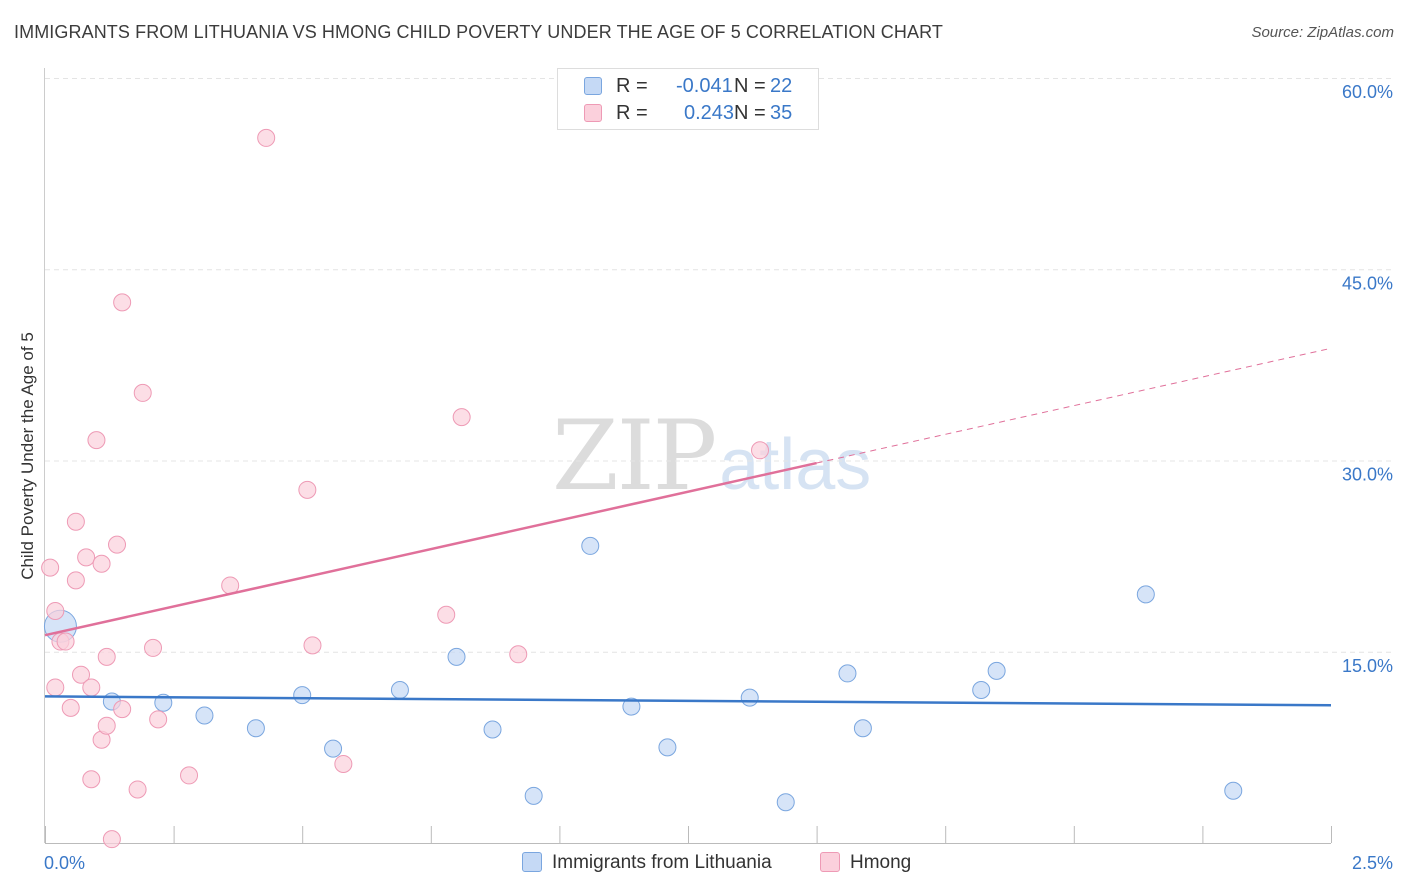  I want to click on trendline-lithuania, so click(688, 701).